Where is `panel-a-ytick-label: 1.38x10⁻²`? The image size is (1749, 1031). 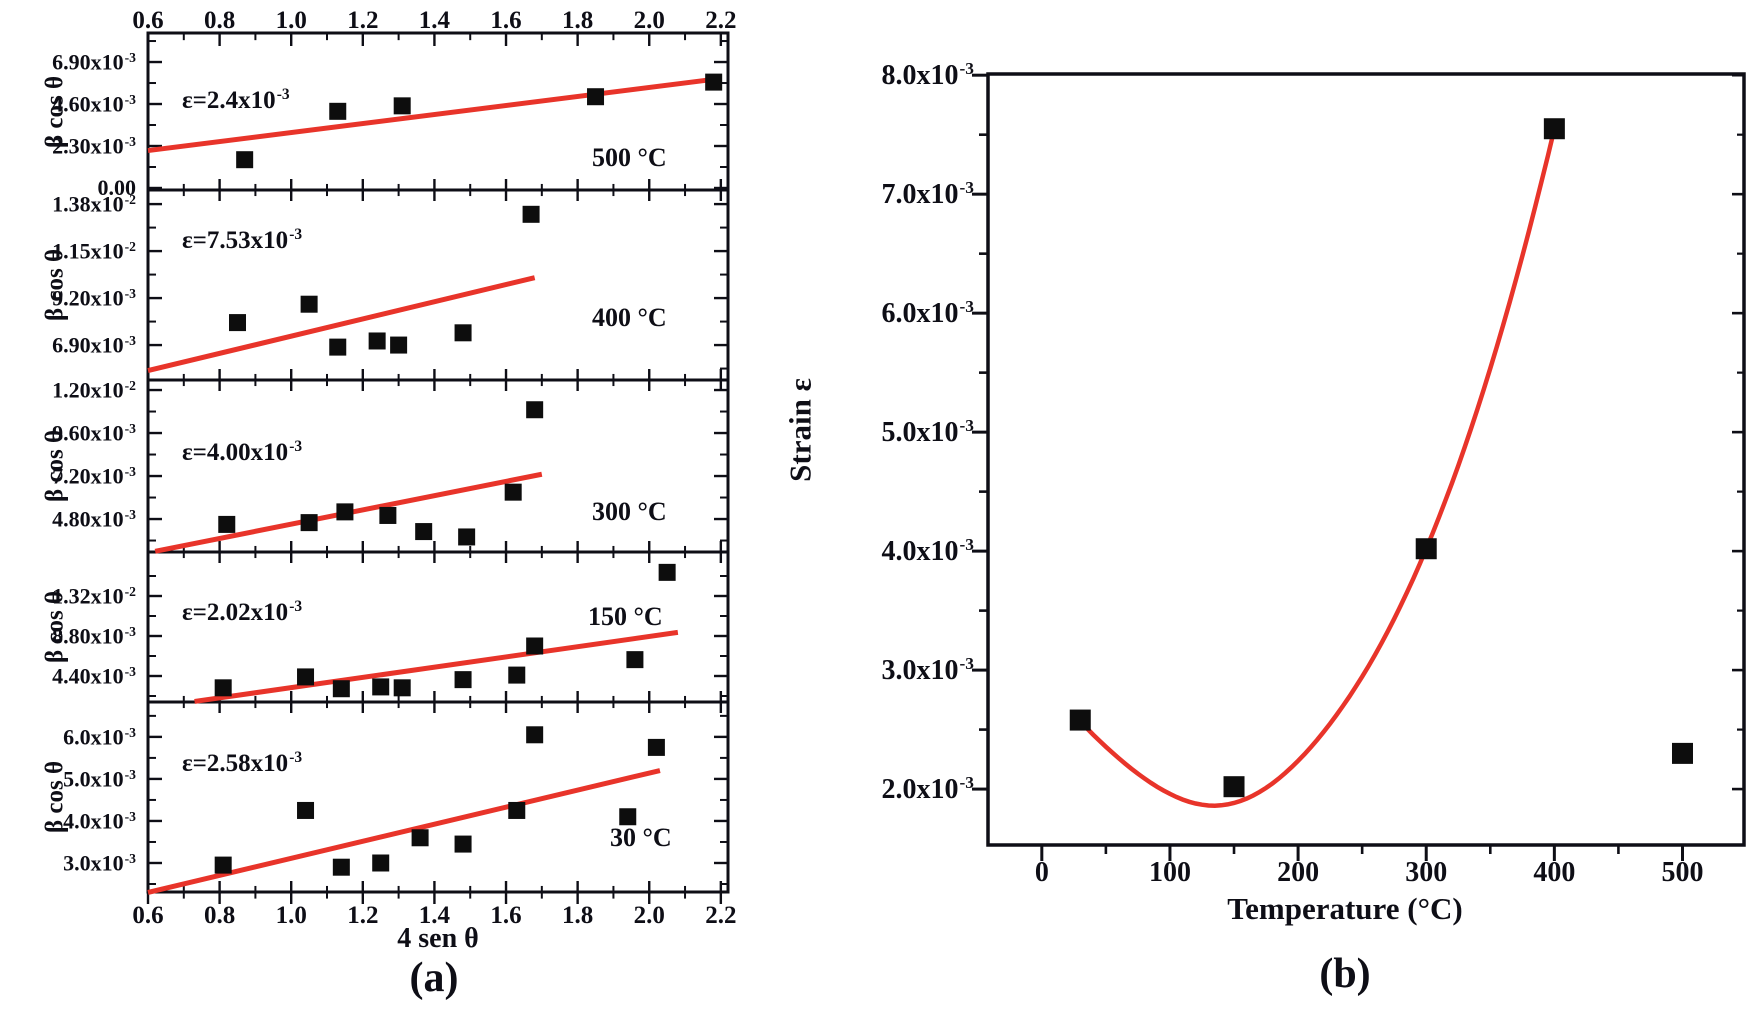 panel-a-ytick-label: 1.38x10⁻² is located at coordinates (94, 204).